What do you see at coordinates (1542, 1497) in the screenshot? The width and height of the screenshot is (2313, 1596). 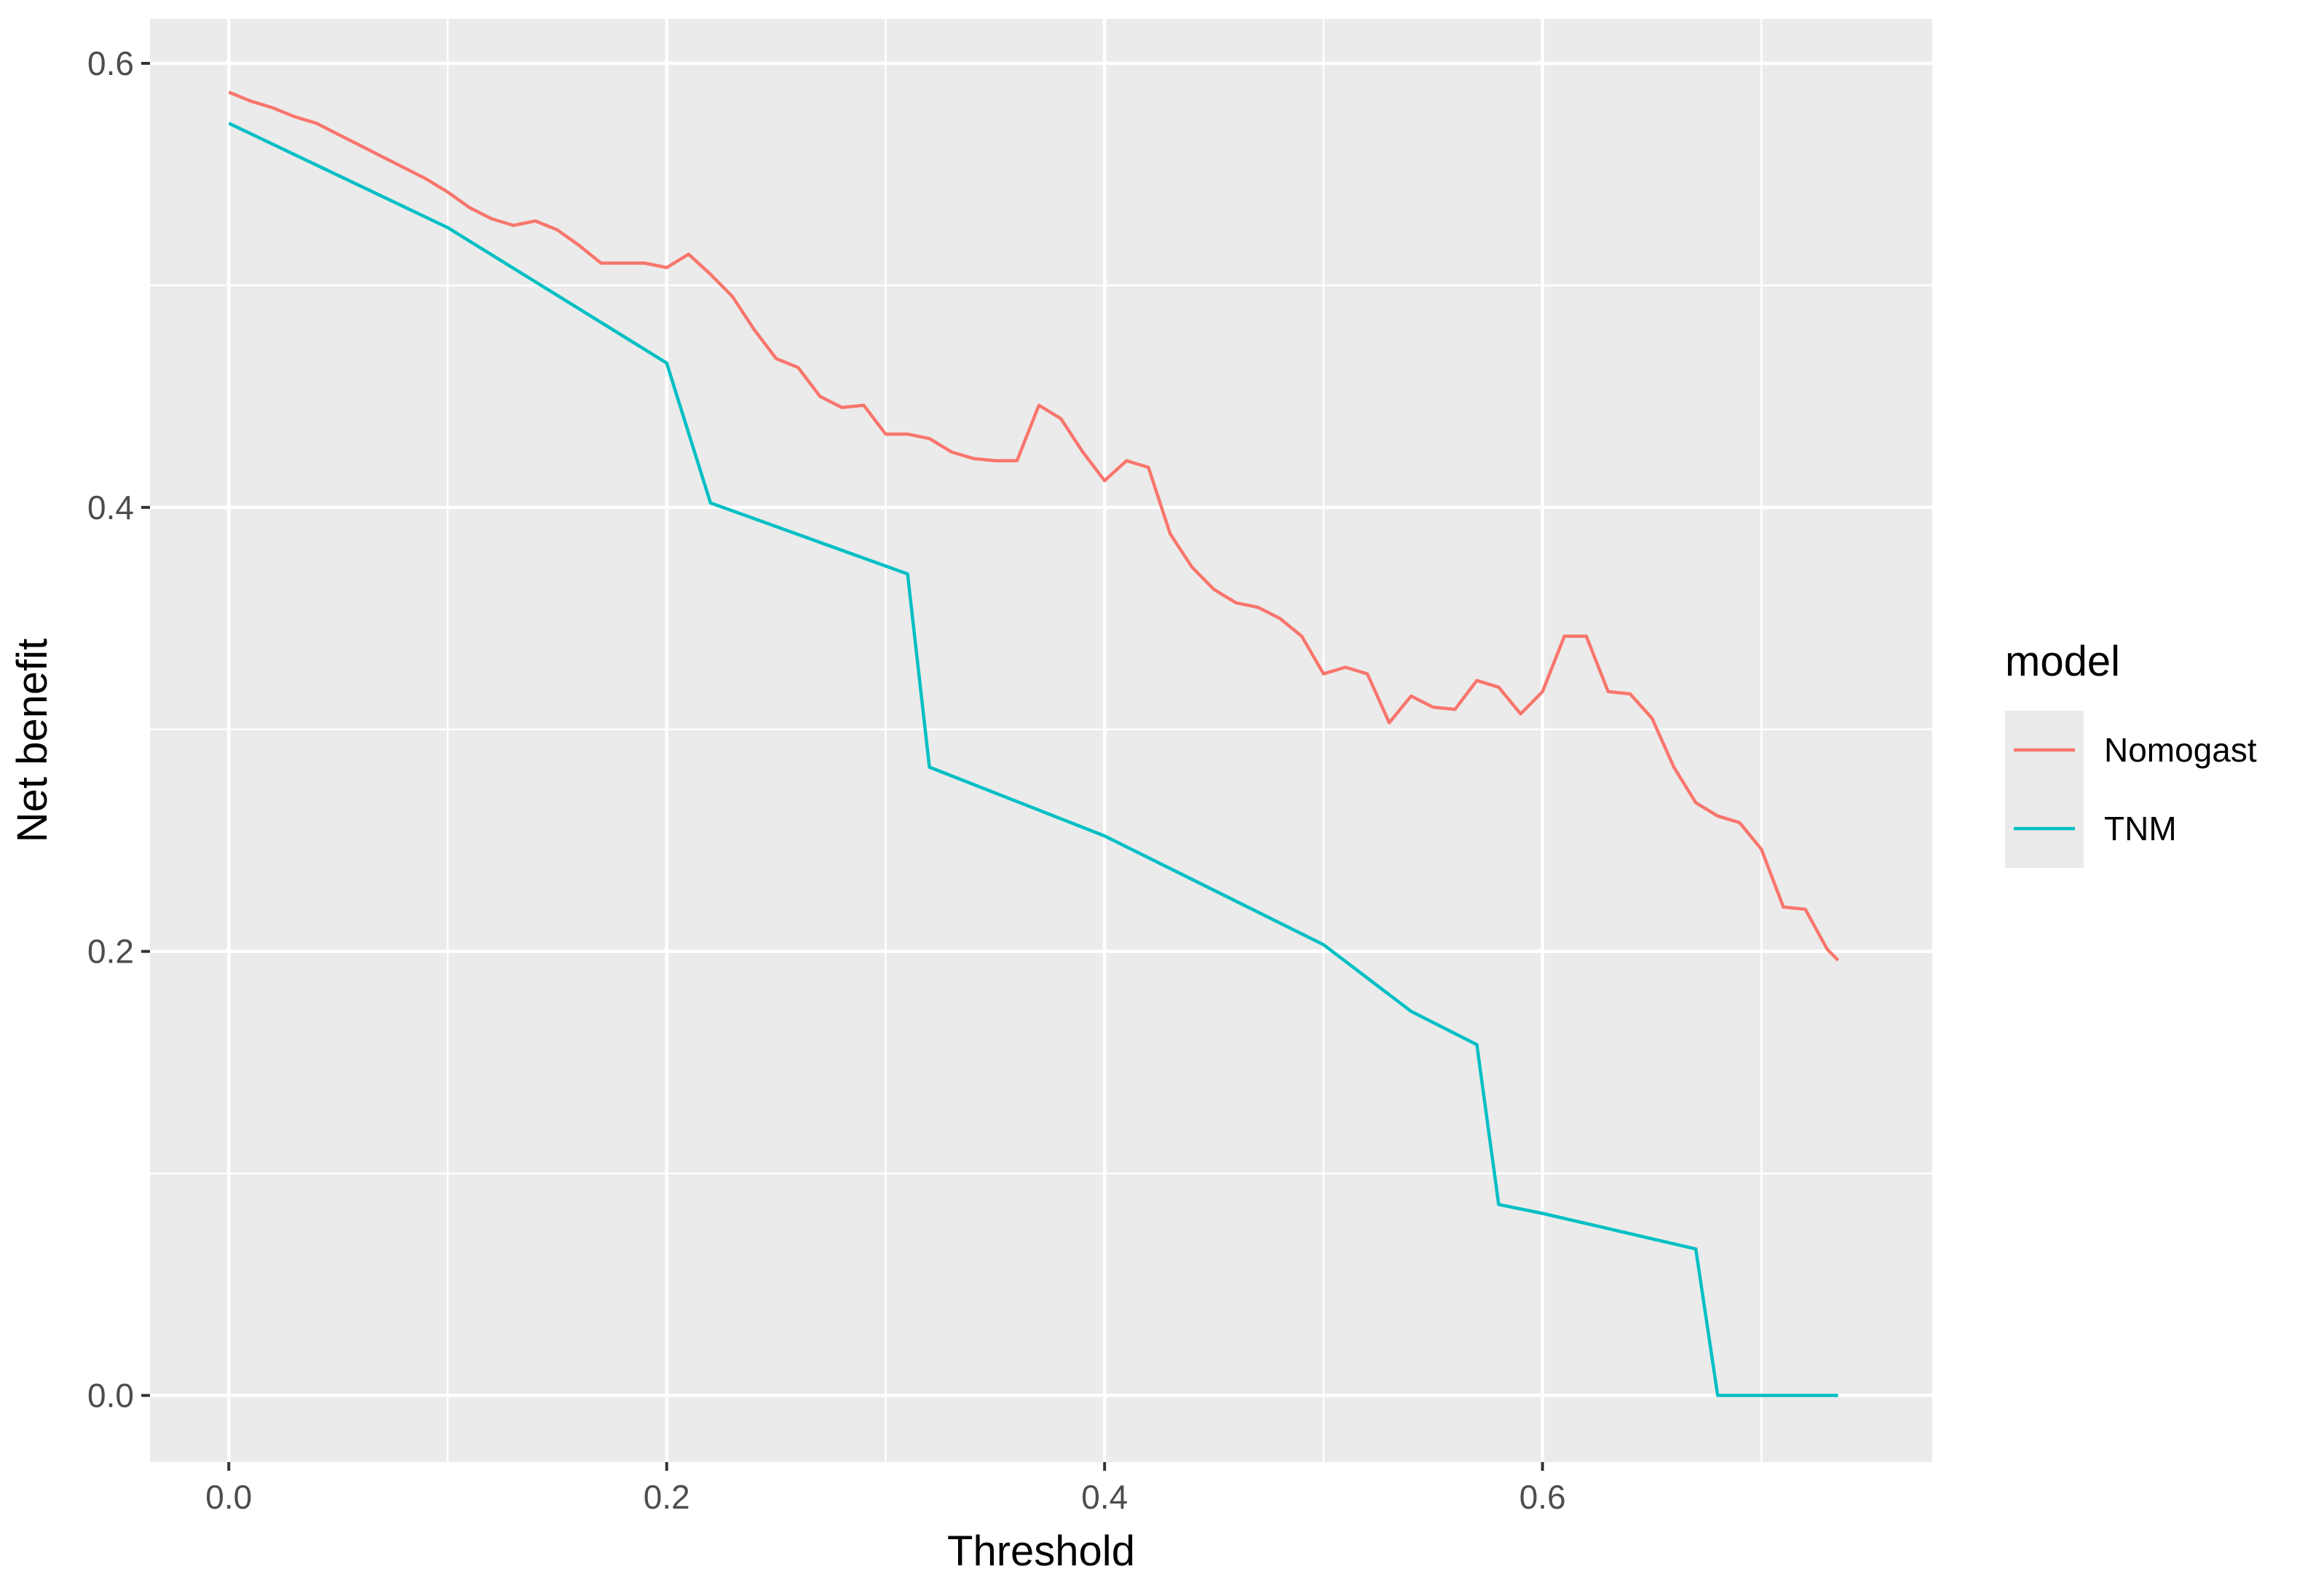 I see `x-tick-label: 0.6` at bounding box center [1542, 1497].